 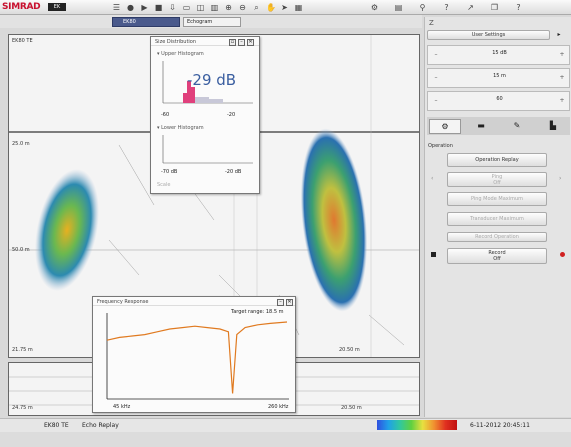 I want to click on cursor-icon: ➤, so click(x=284, y=7).